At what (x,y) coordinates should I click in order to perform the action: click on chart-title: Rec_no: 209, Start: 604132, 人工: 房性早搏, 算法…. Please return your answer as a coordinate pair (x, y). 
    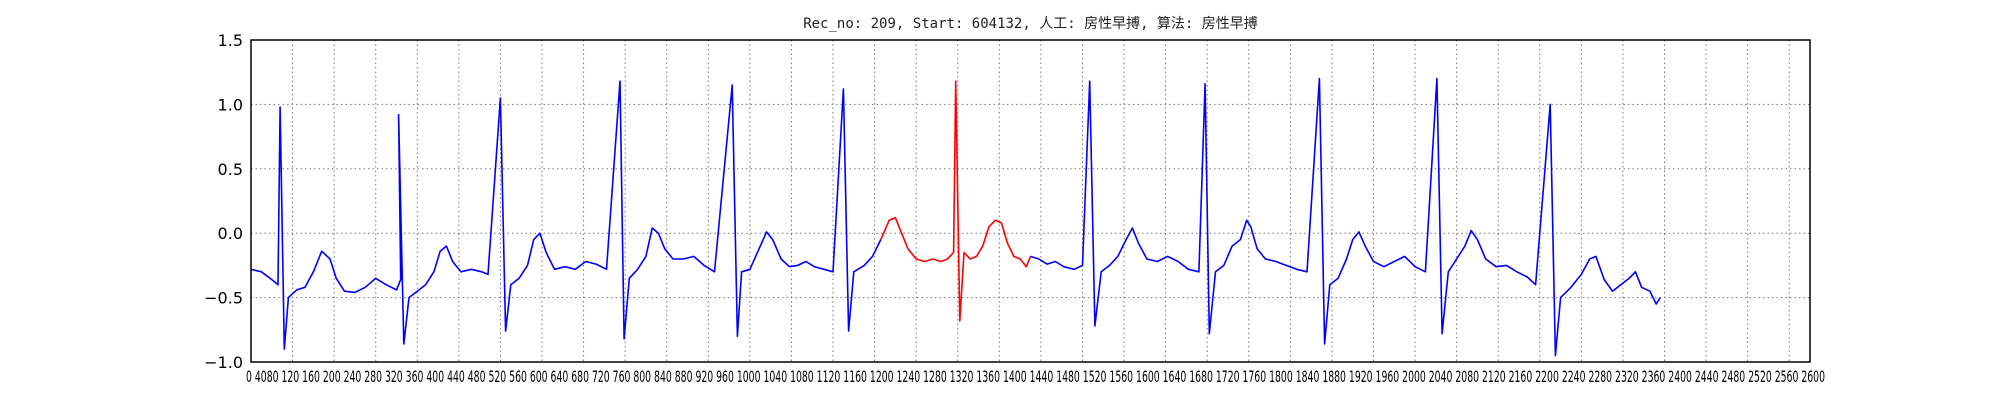
    Looking at the image, I should click on (1030, 23).